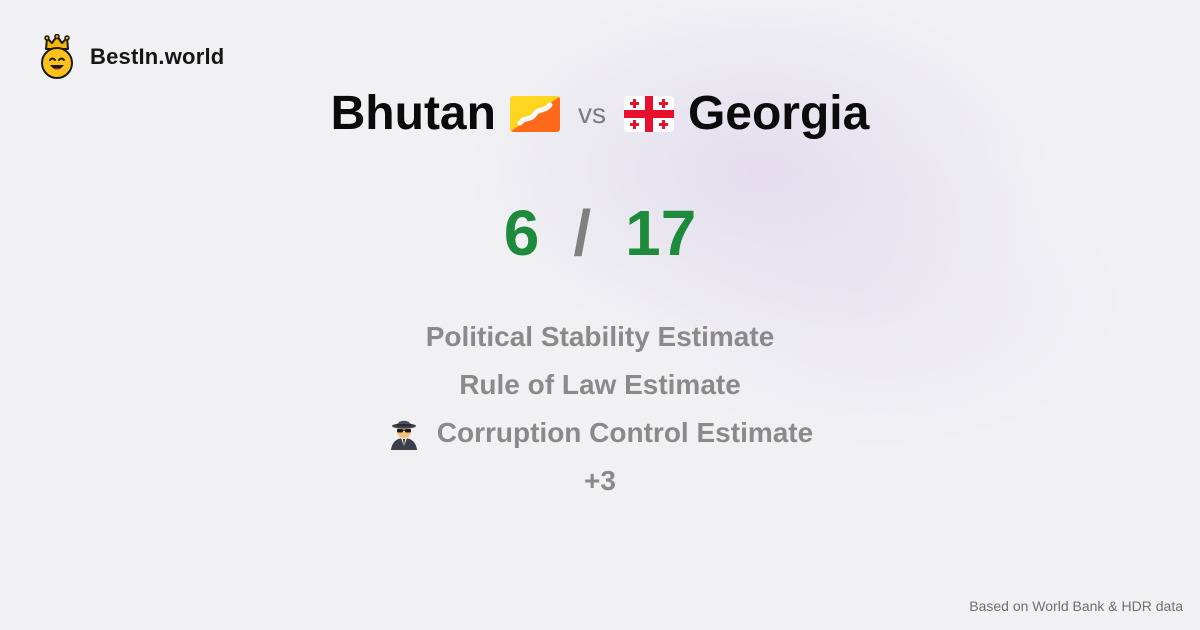  I want to click on metric-item: Rule of Law Estimate, so click(600, 385).